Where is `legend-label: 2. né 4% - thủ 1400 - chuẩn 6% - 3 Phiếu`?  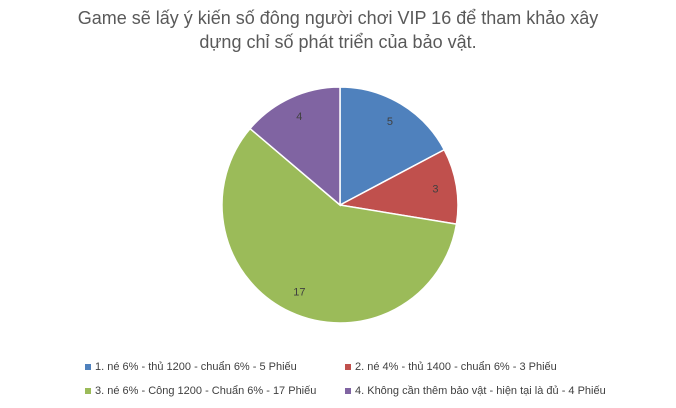 legend-label: 2. né 4% - thủ 1400 - chuẩn 6% - 3 Phiếu is located at coordinates (456, 367).